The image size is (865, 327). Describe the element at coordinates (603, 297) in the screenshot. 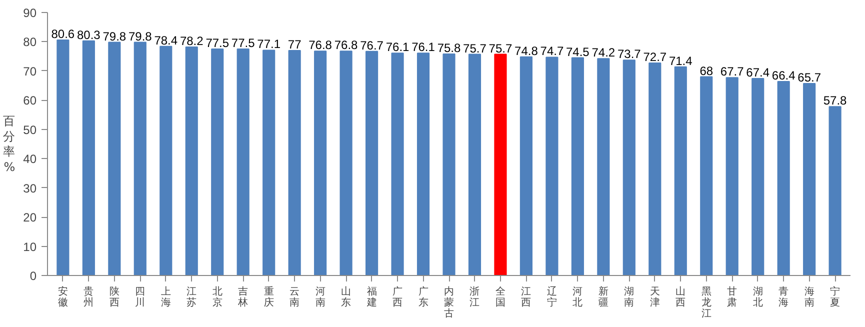

I see `x-tick-label: 新疆` at that location.